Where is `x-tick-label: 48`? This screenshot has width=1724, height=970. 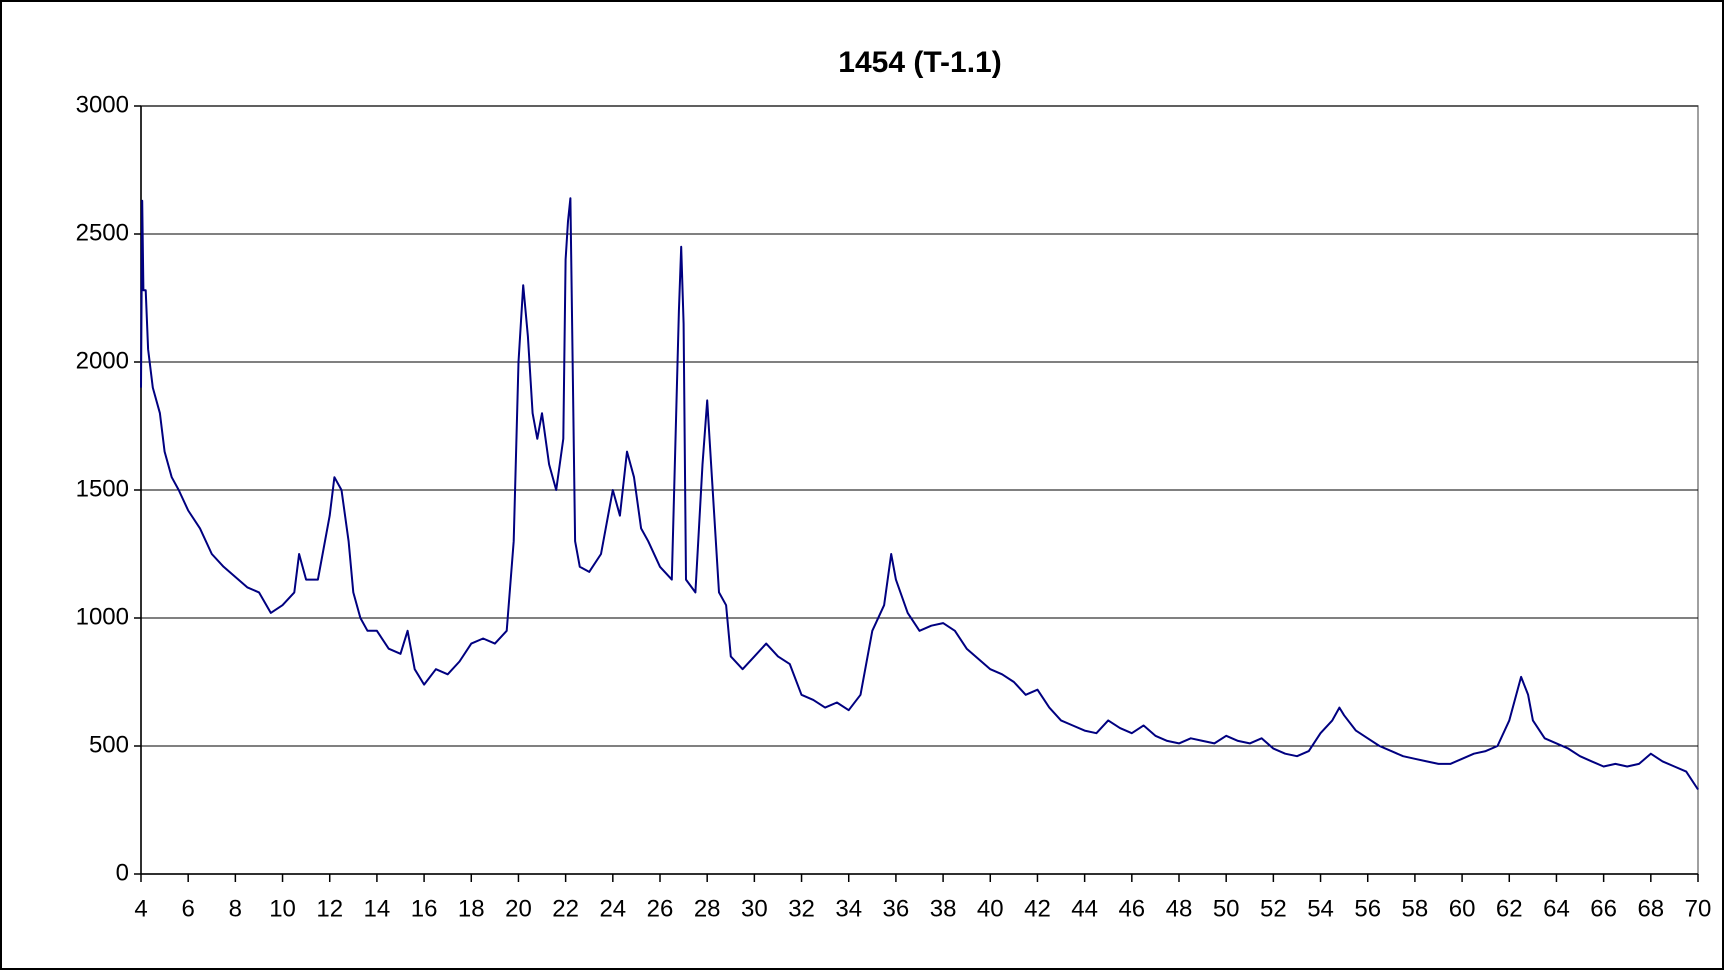
x-tick-label: 48 is located at coordinates (1179, 908).